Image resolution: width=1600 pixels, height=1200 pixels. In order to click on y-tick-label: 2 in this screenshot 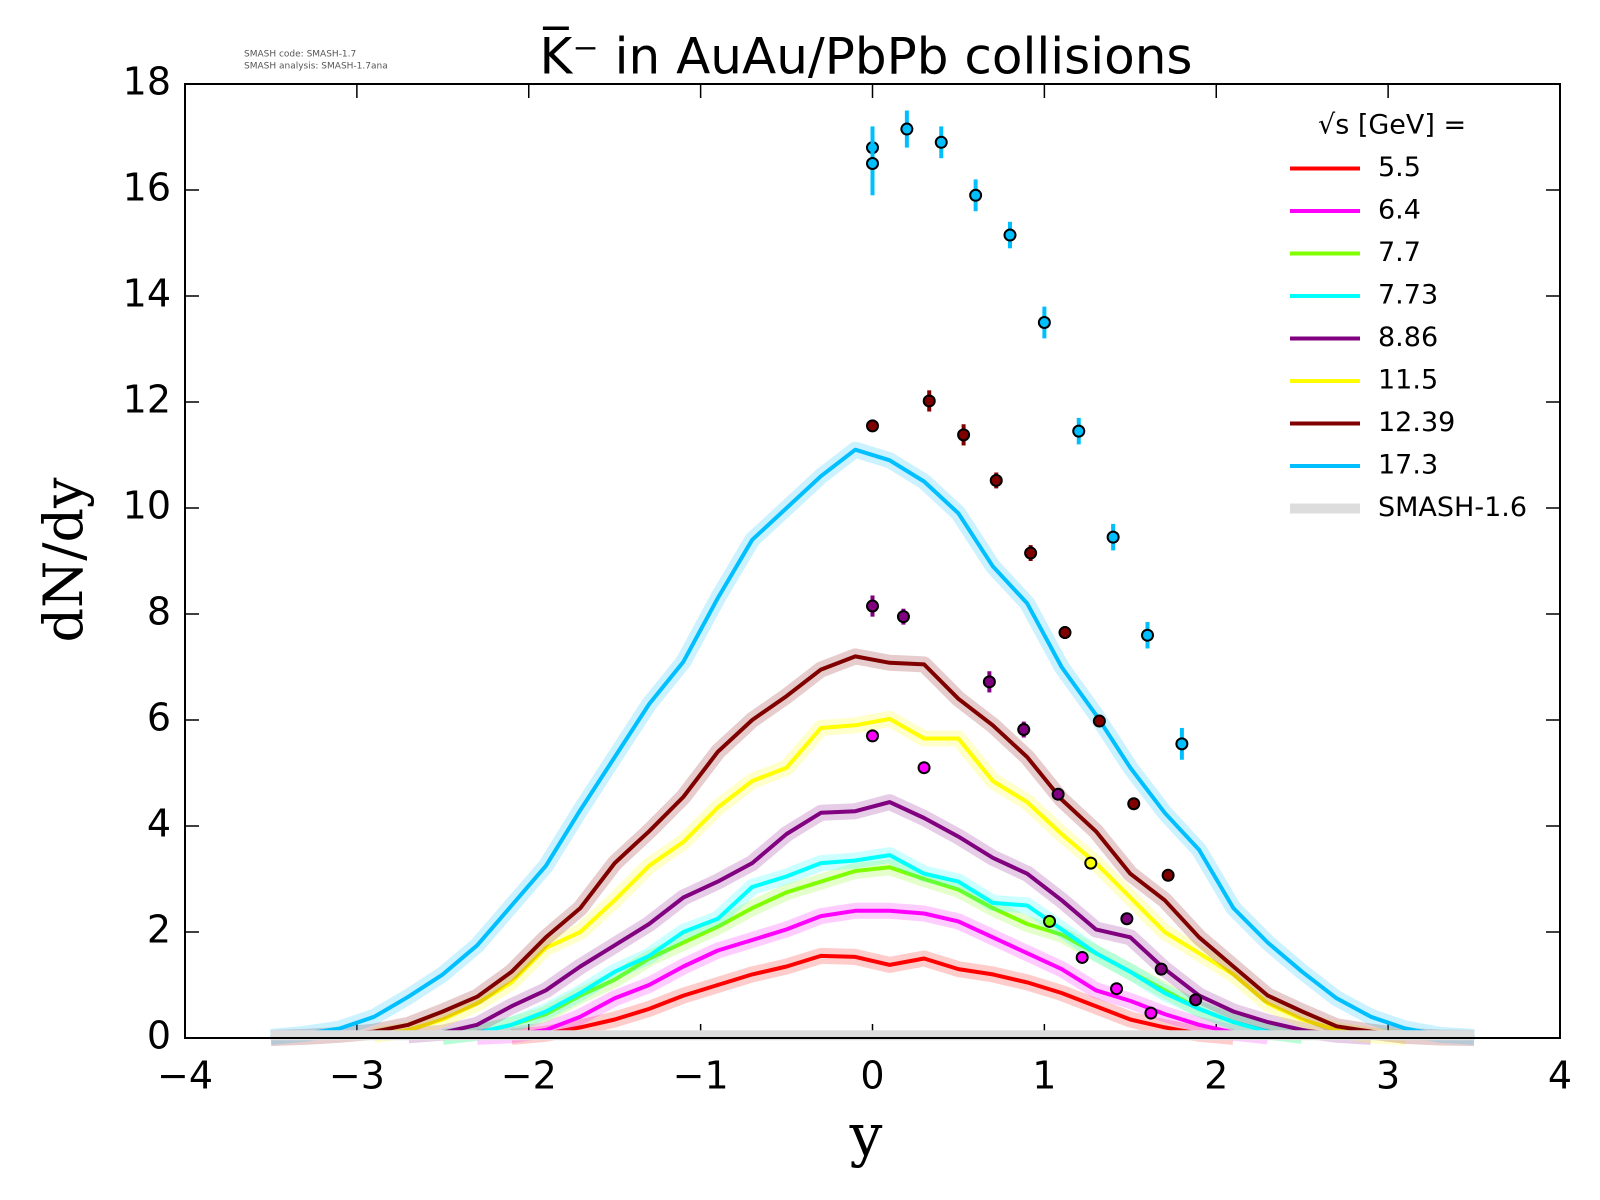, I will do `click(159, 930)`.